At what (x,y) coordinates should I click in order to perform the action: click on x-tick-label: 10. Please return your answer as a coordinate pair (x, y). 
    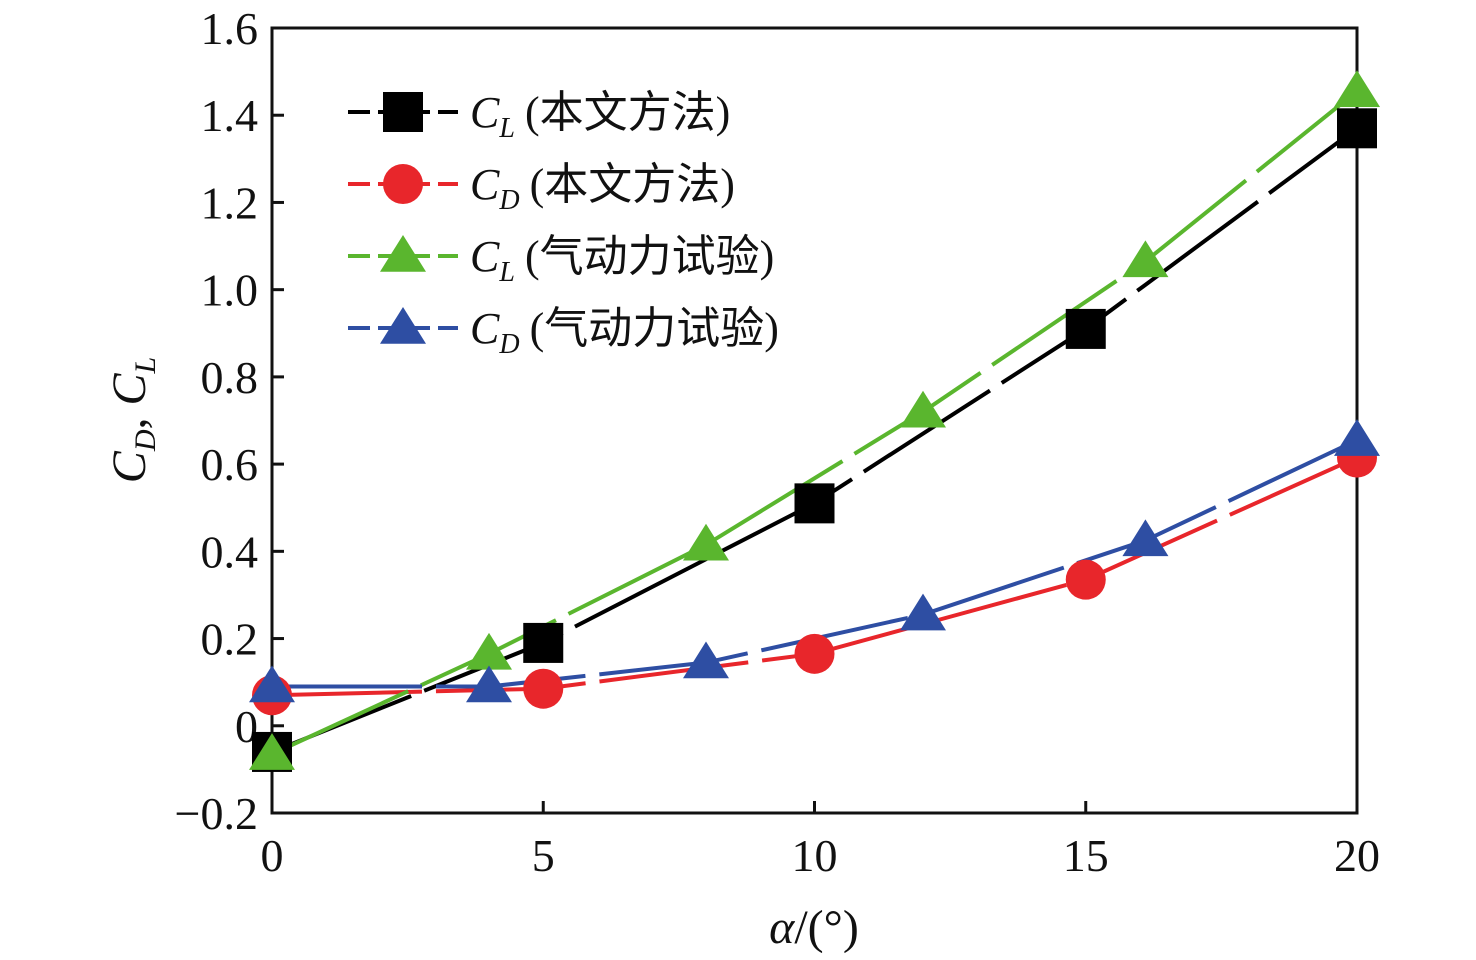
    Looking at the image, I should click on (815, 855).